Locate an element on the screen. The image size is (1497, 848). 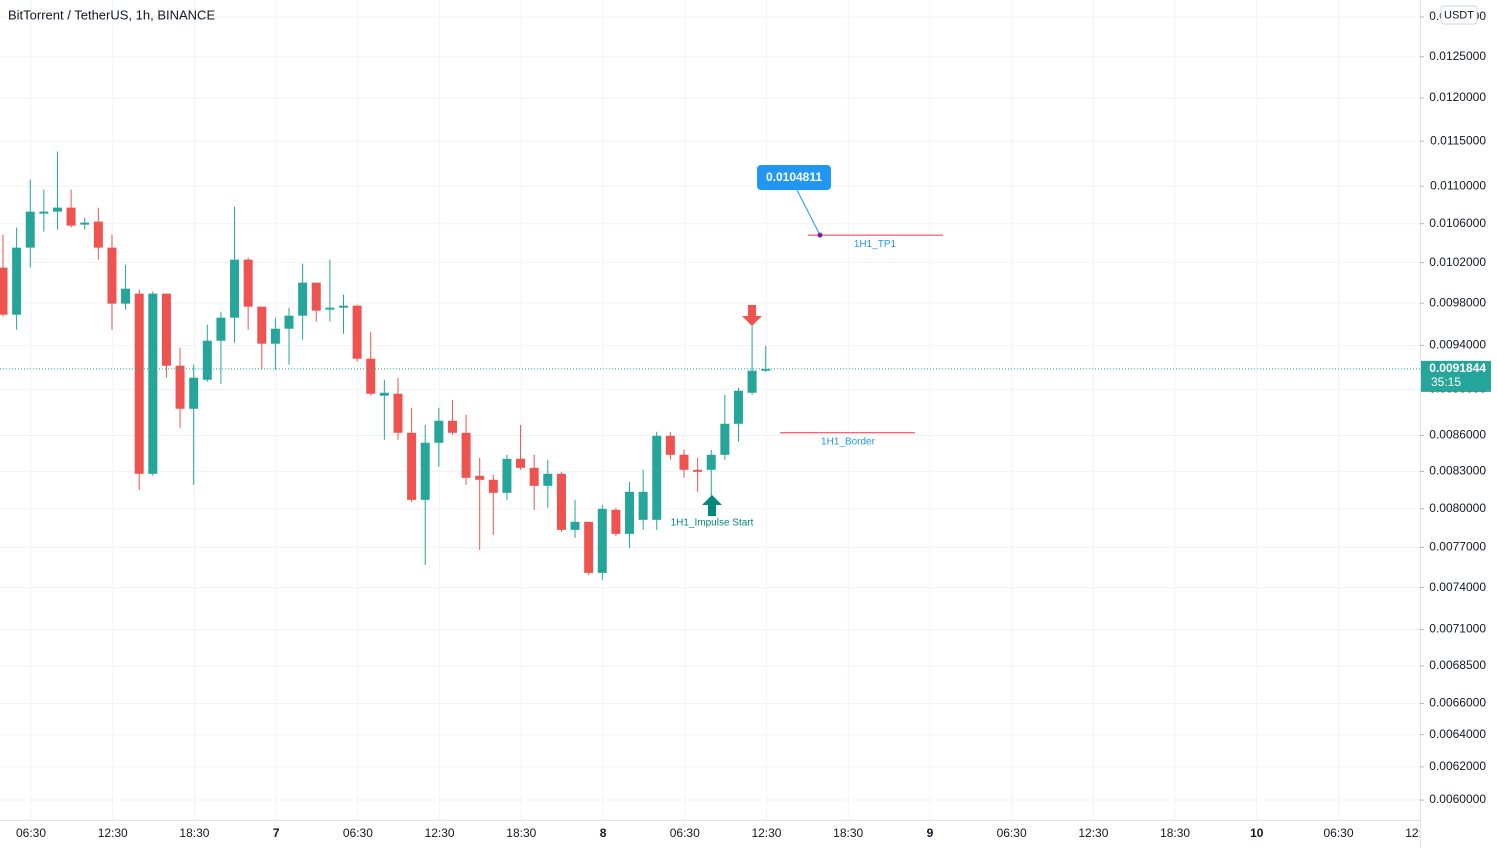
y-tick-label: 0.0086000 is located at coordinates (1457, 435).